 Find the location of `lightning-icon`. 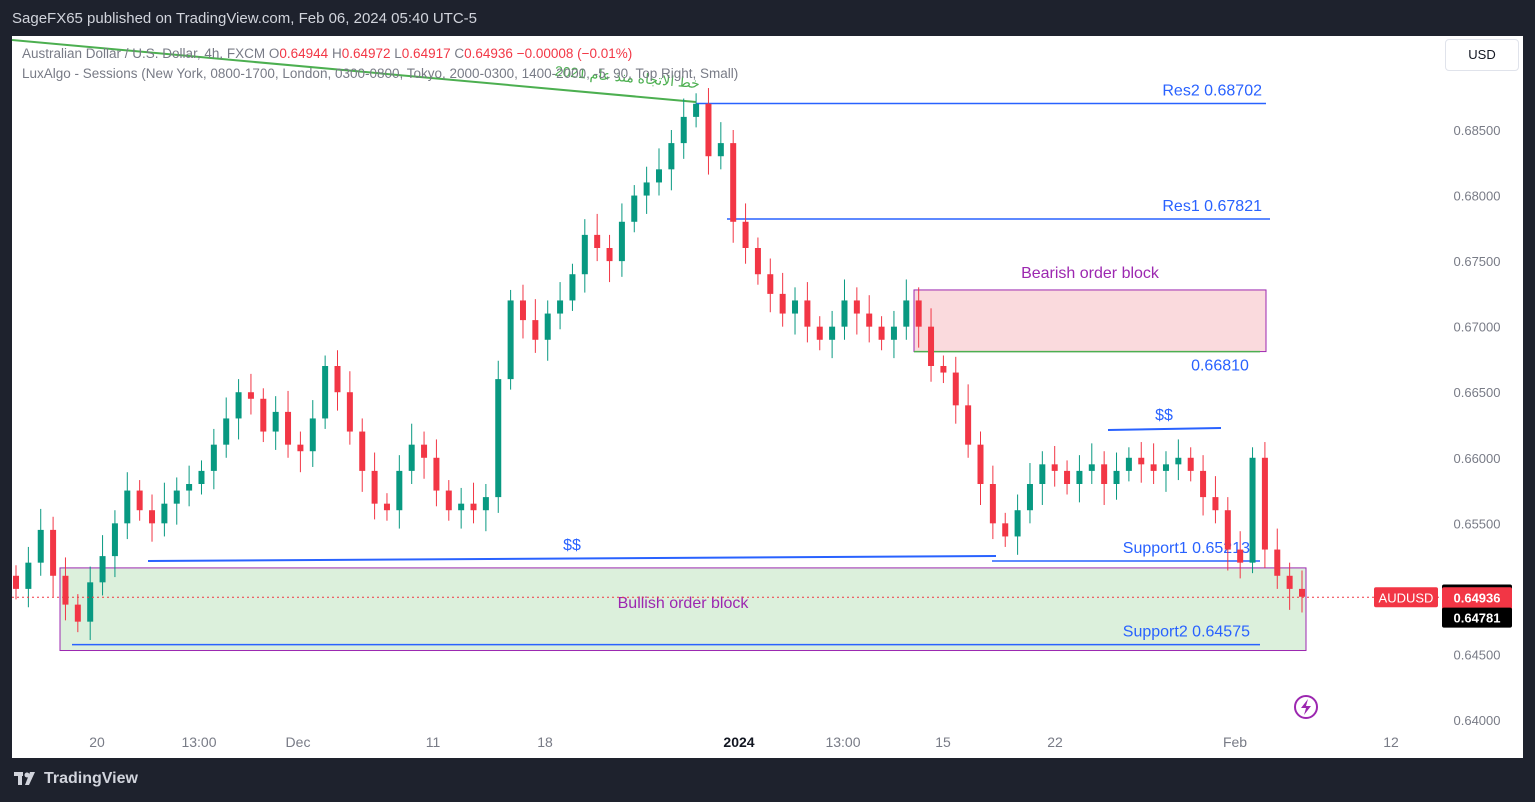

lightning-icon is located at coordinates (1306, 707).